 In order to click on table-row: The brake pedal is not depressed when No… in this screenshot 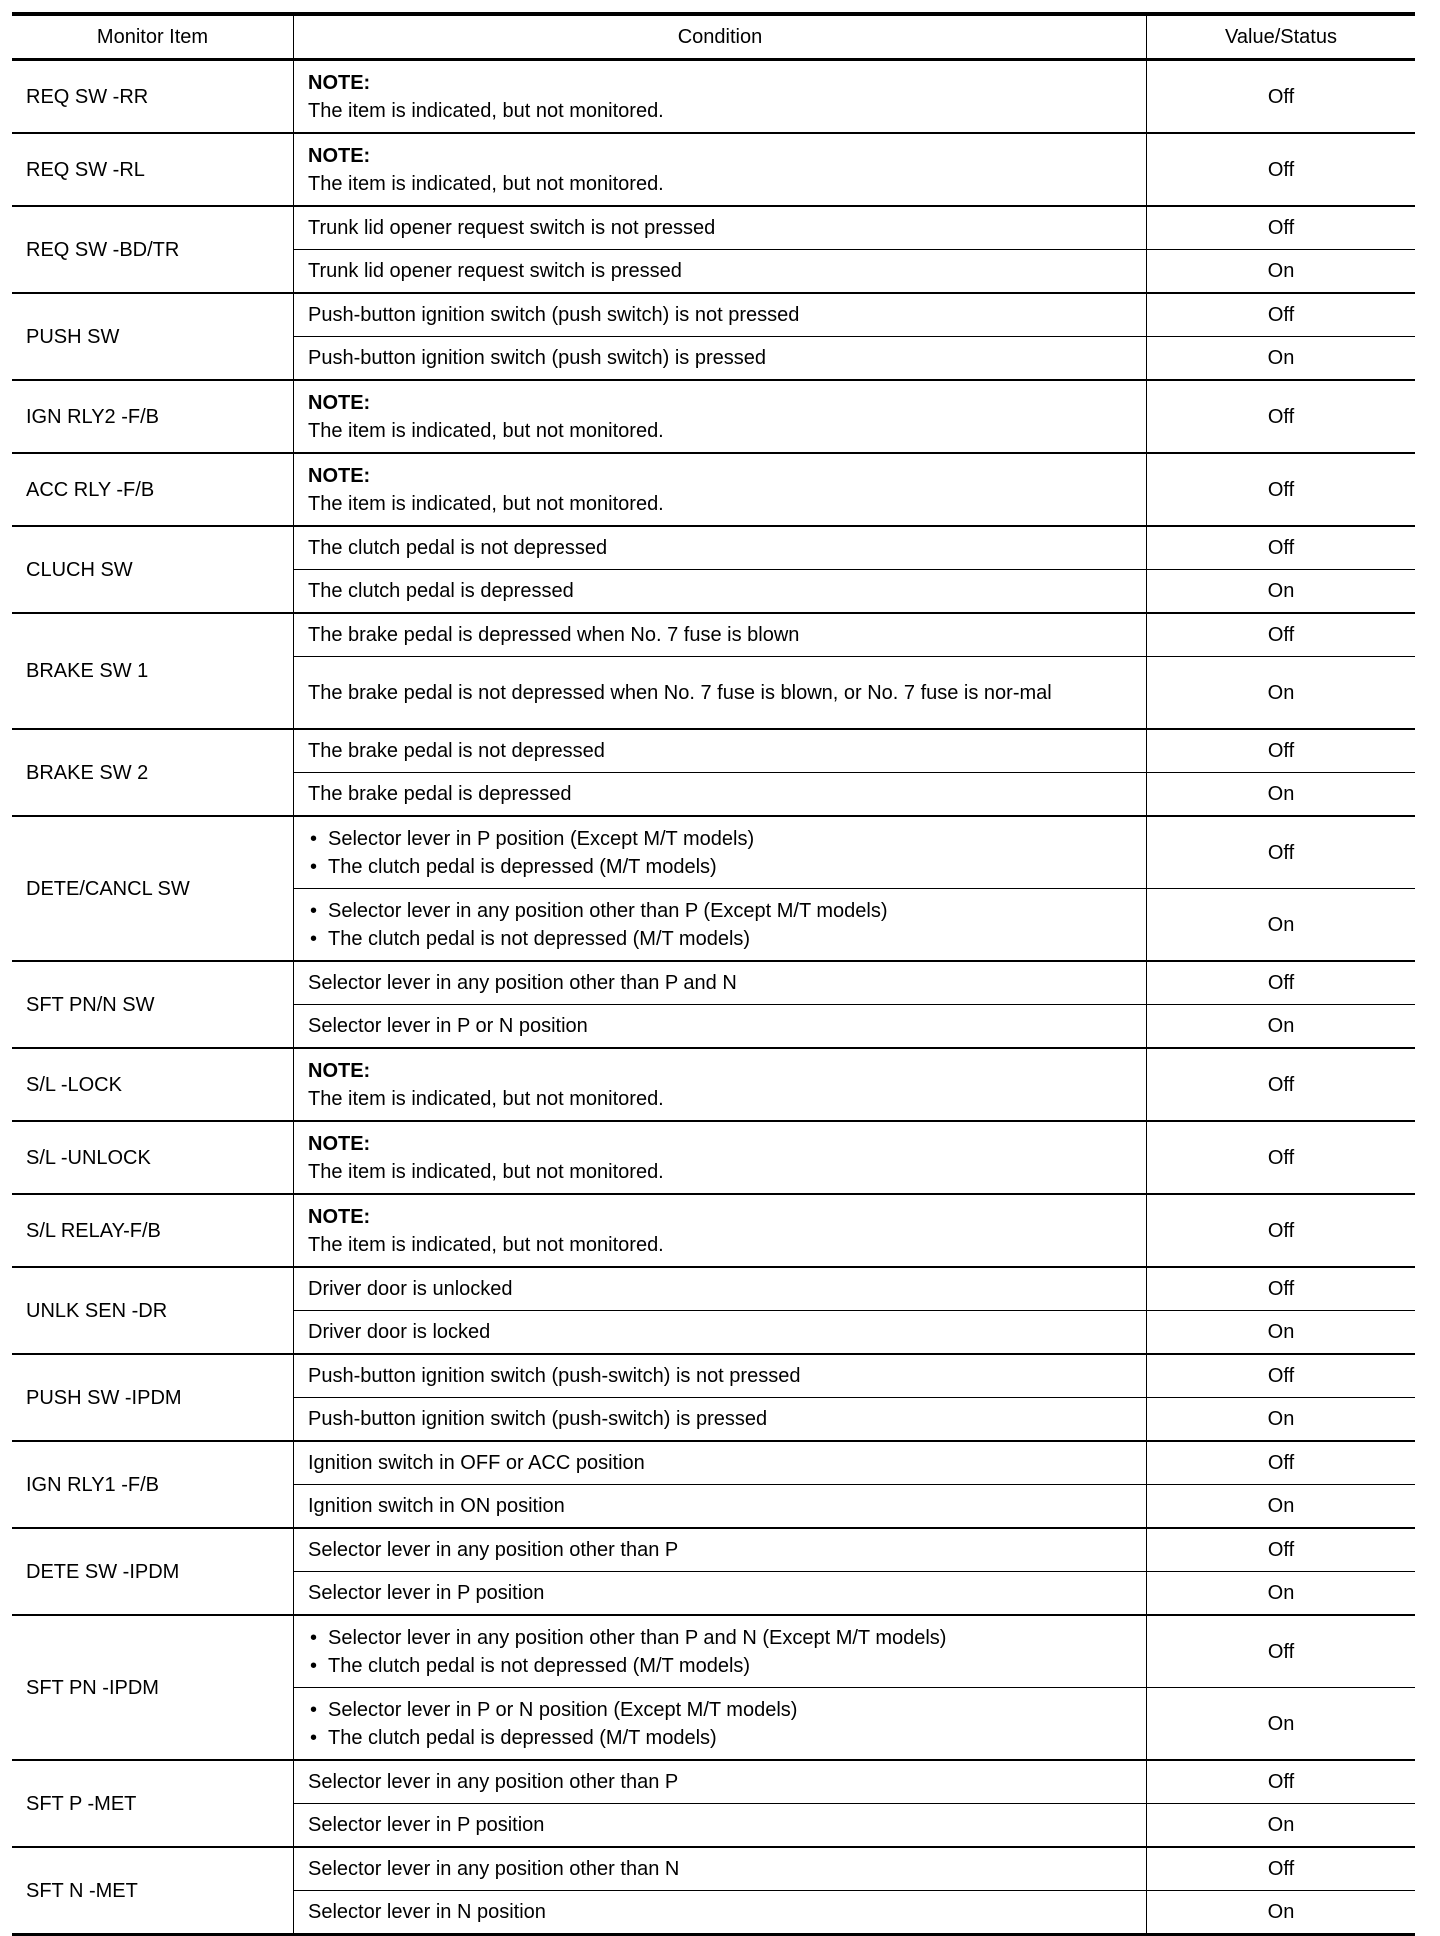, I will do `click(713, 692)`.